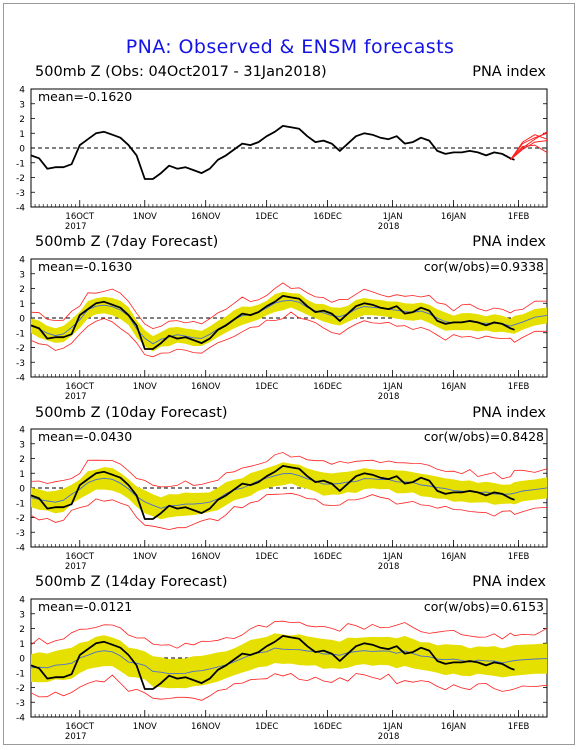 The height and width of the screenshot is (750, 580). What do you see at coordinates (85, 96) in the screenshot?
I see `mean-label: mean=-0.1620` at bounding box center [85, 96].